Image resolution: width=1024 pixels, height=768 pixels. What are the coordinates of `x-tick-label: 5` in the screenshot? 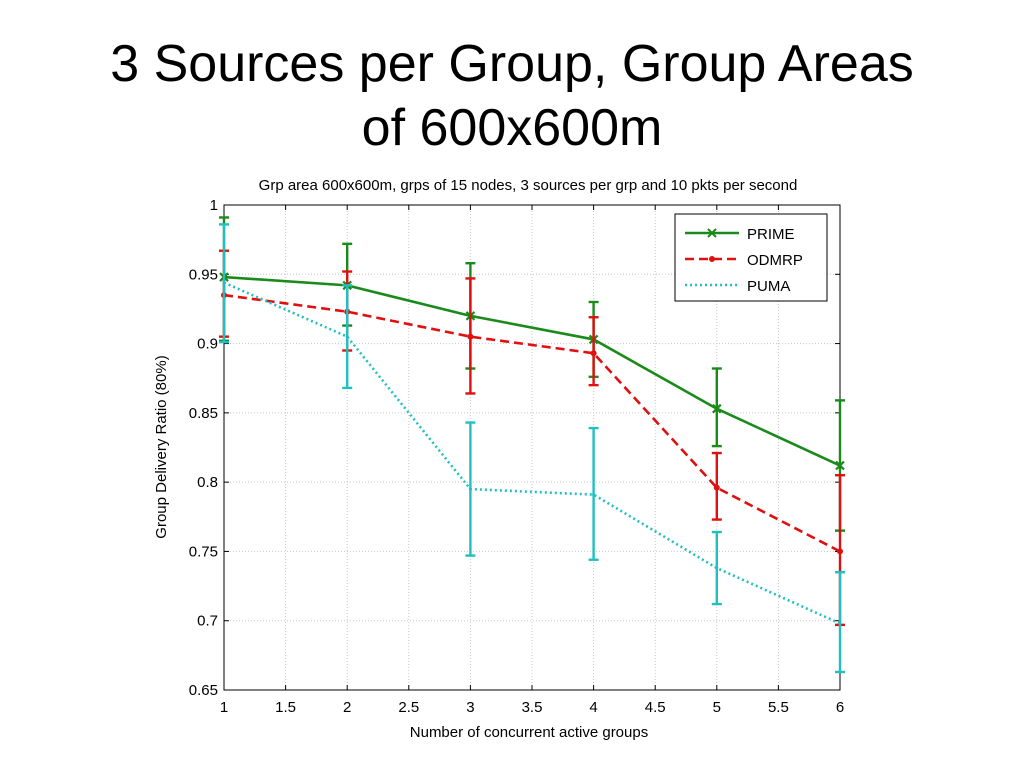 It's located at (717, 707).